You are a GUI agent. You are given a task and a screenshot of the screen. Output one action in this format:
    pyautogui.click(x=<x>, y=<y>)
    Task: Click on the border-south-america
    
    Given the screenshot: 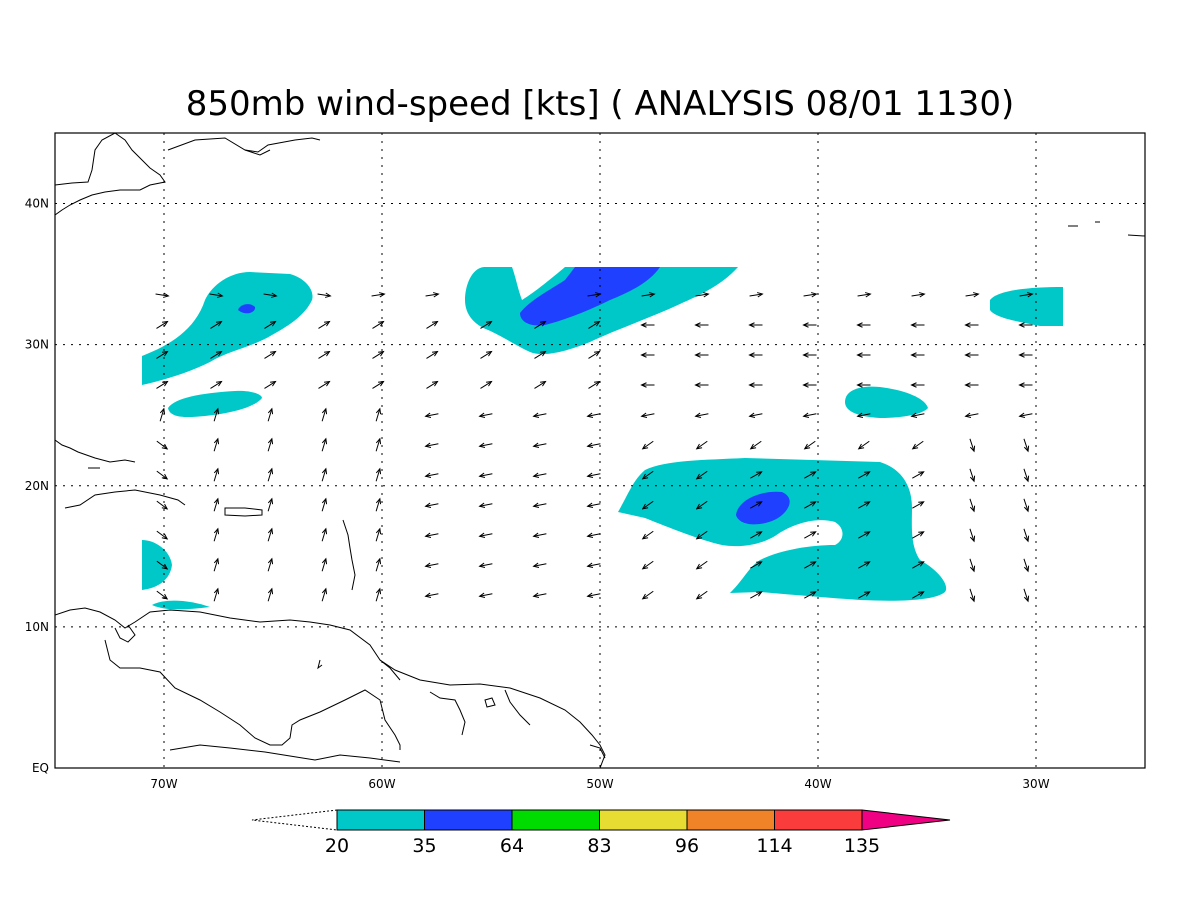 What is the action you would take?
    pyautogui.click(x=252, y=694)
    